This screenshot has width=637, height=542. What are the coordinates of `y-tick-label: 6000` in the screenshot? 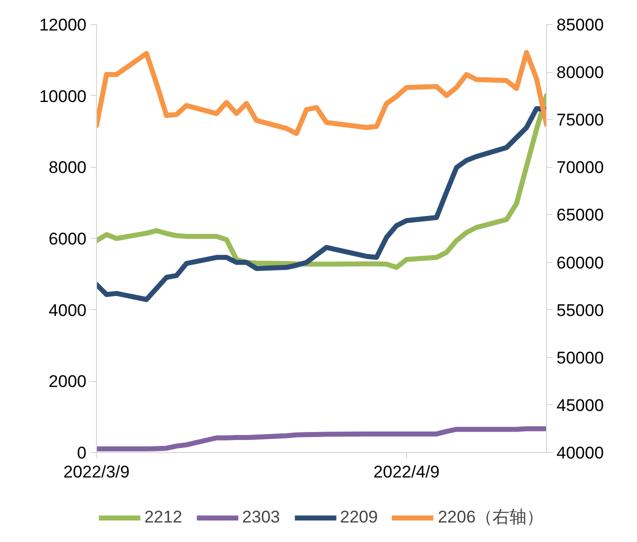 It's located at (67, 239).